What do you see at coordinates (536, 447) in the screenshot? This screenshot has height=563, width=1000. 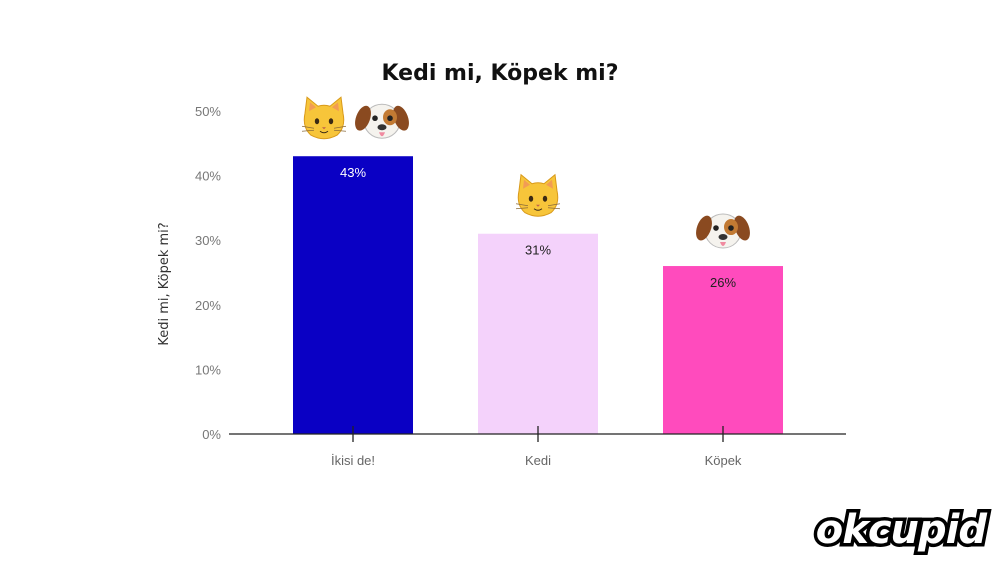 I see `x-axis-ticks: İkisi de! Kedi Köpek` at bounding box center [536, 447].